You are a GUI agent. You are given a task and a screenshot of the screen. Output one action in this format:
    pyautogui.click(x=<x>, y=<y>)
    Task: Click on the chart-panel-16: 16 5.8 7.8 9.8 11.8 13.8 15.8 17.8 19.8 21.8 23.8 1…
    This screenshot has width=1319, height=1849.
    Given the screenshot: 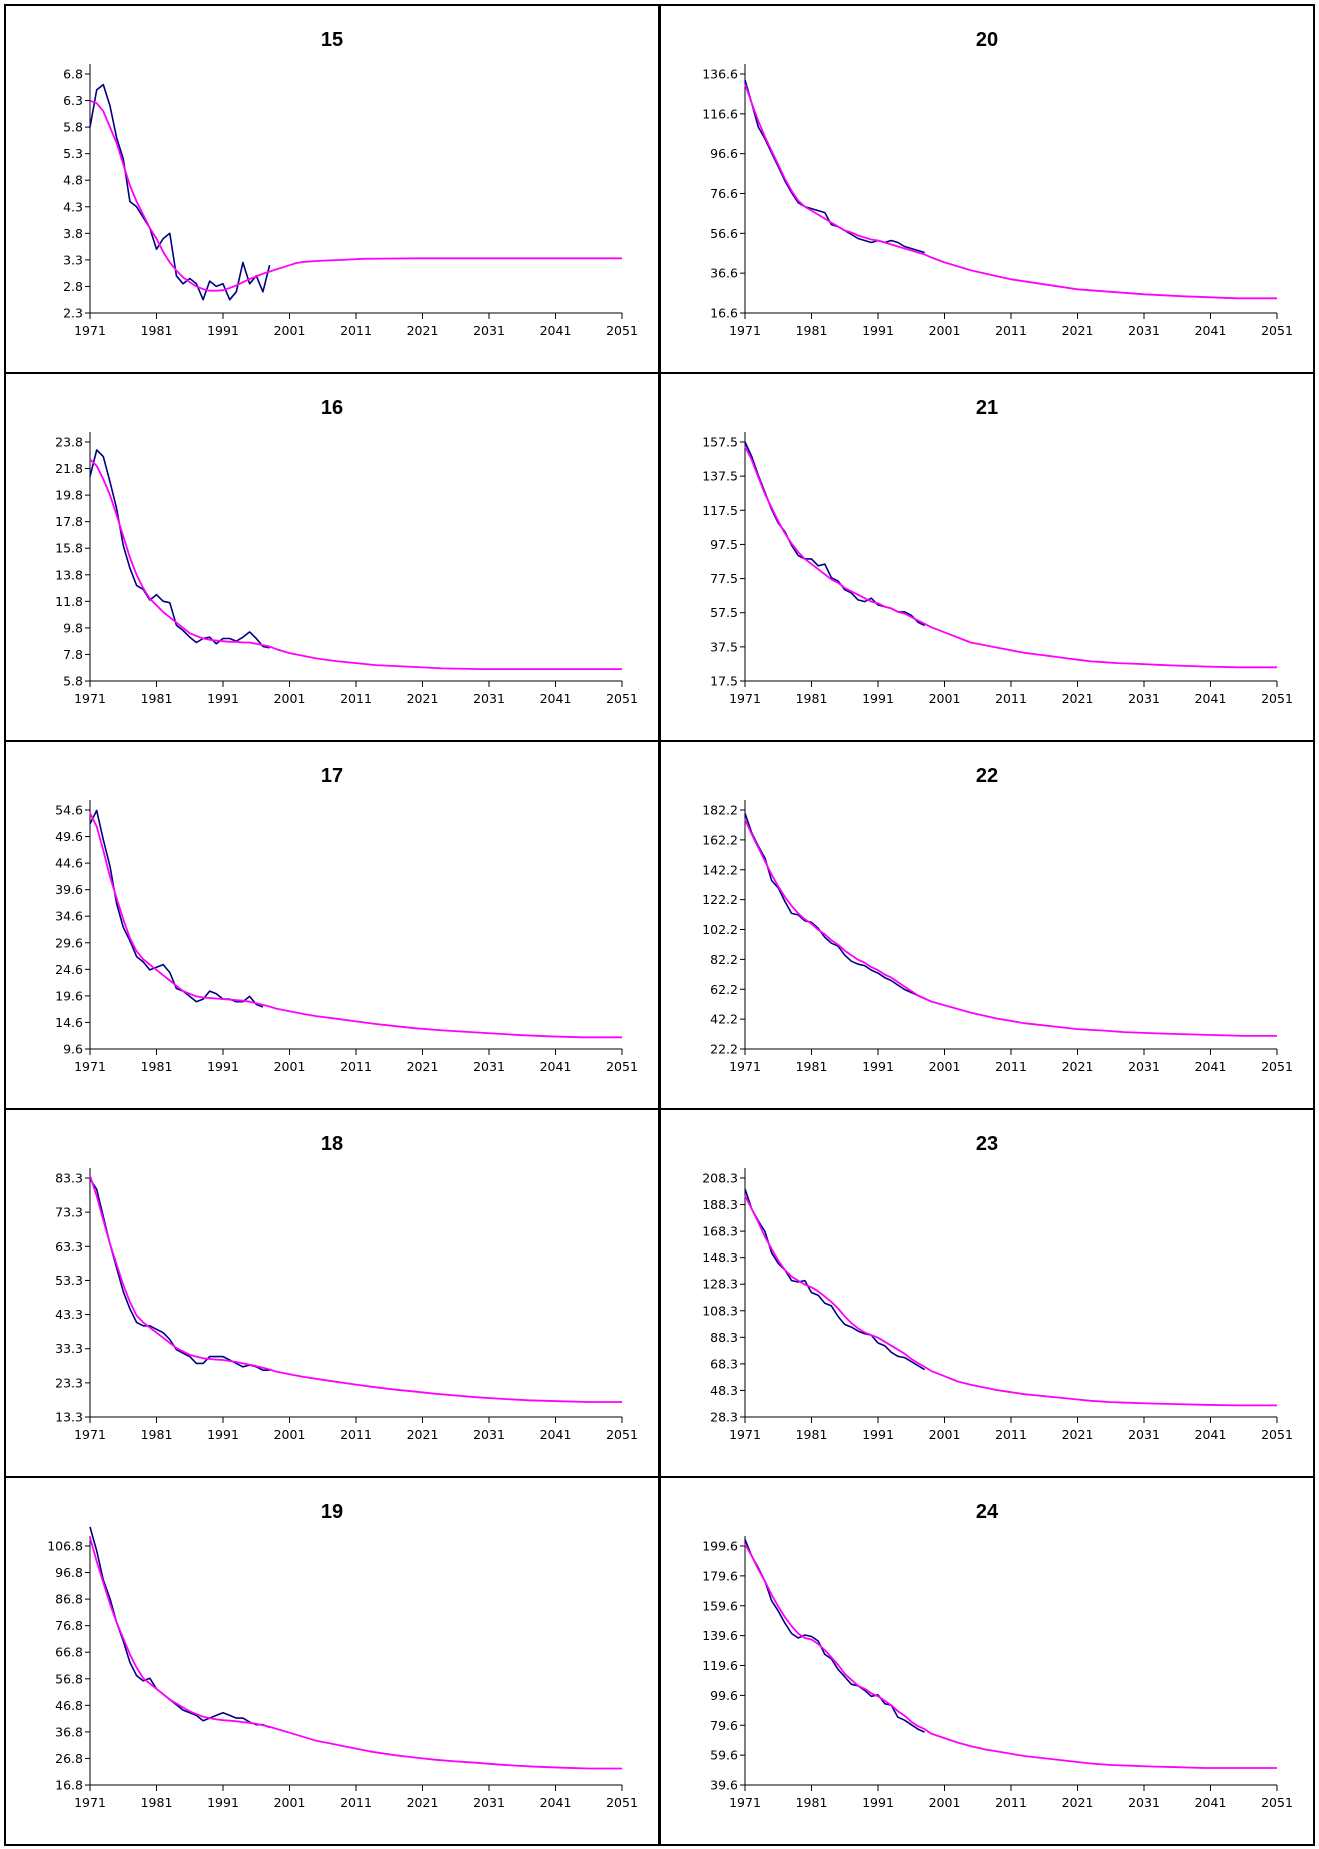 What is the action you would take?
    pyautogui.click(x=332, y=557)
    